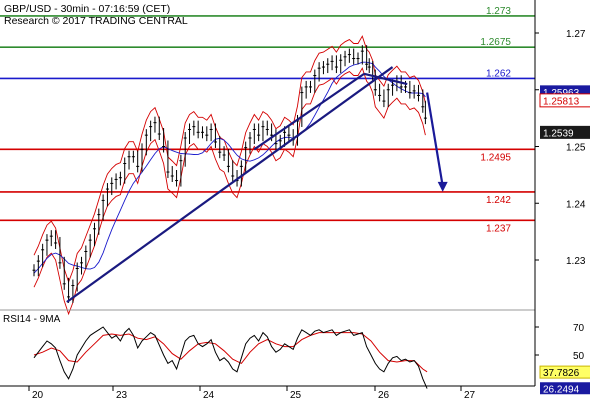 The height and width of the screenshot is (400, 590). What do you see at coordinates (495, 157) in the screenshot?
I see `level-label: 1.2495` at bounding box center [495, 157].